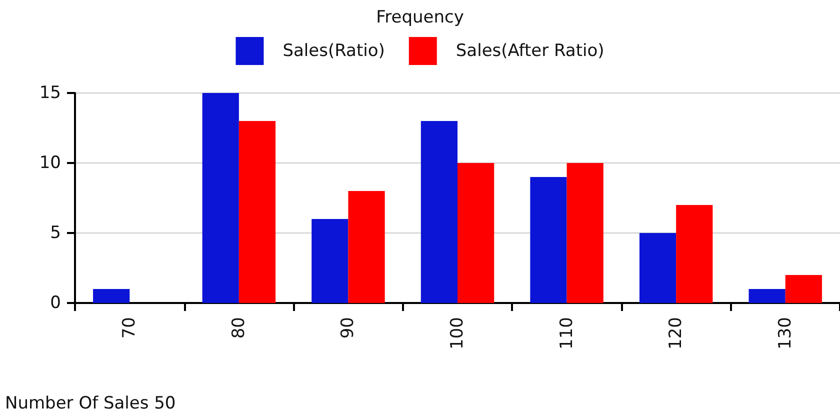  What do you see at coordinates (348, 328) in the screenshot?
I see `x-tick-label: 90` at bounding box center [348, 328].